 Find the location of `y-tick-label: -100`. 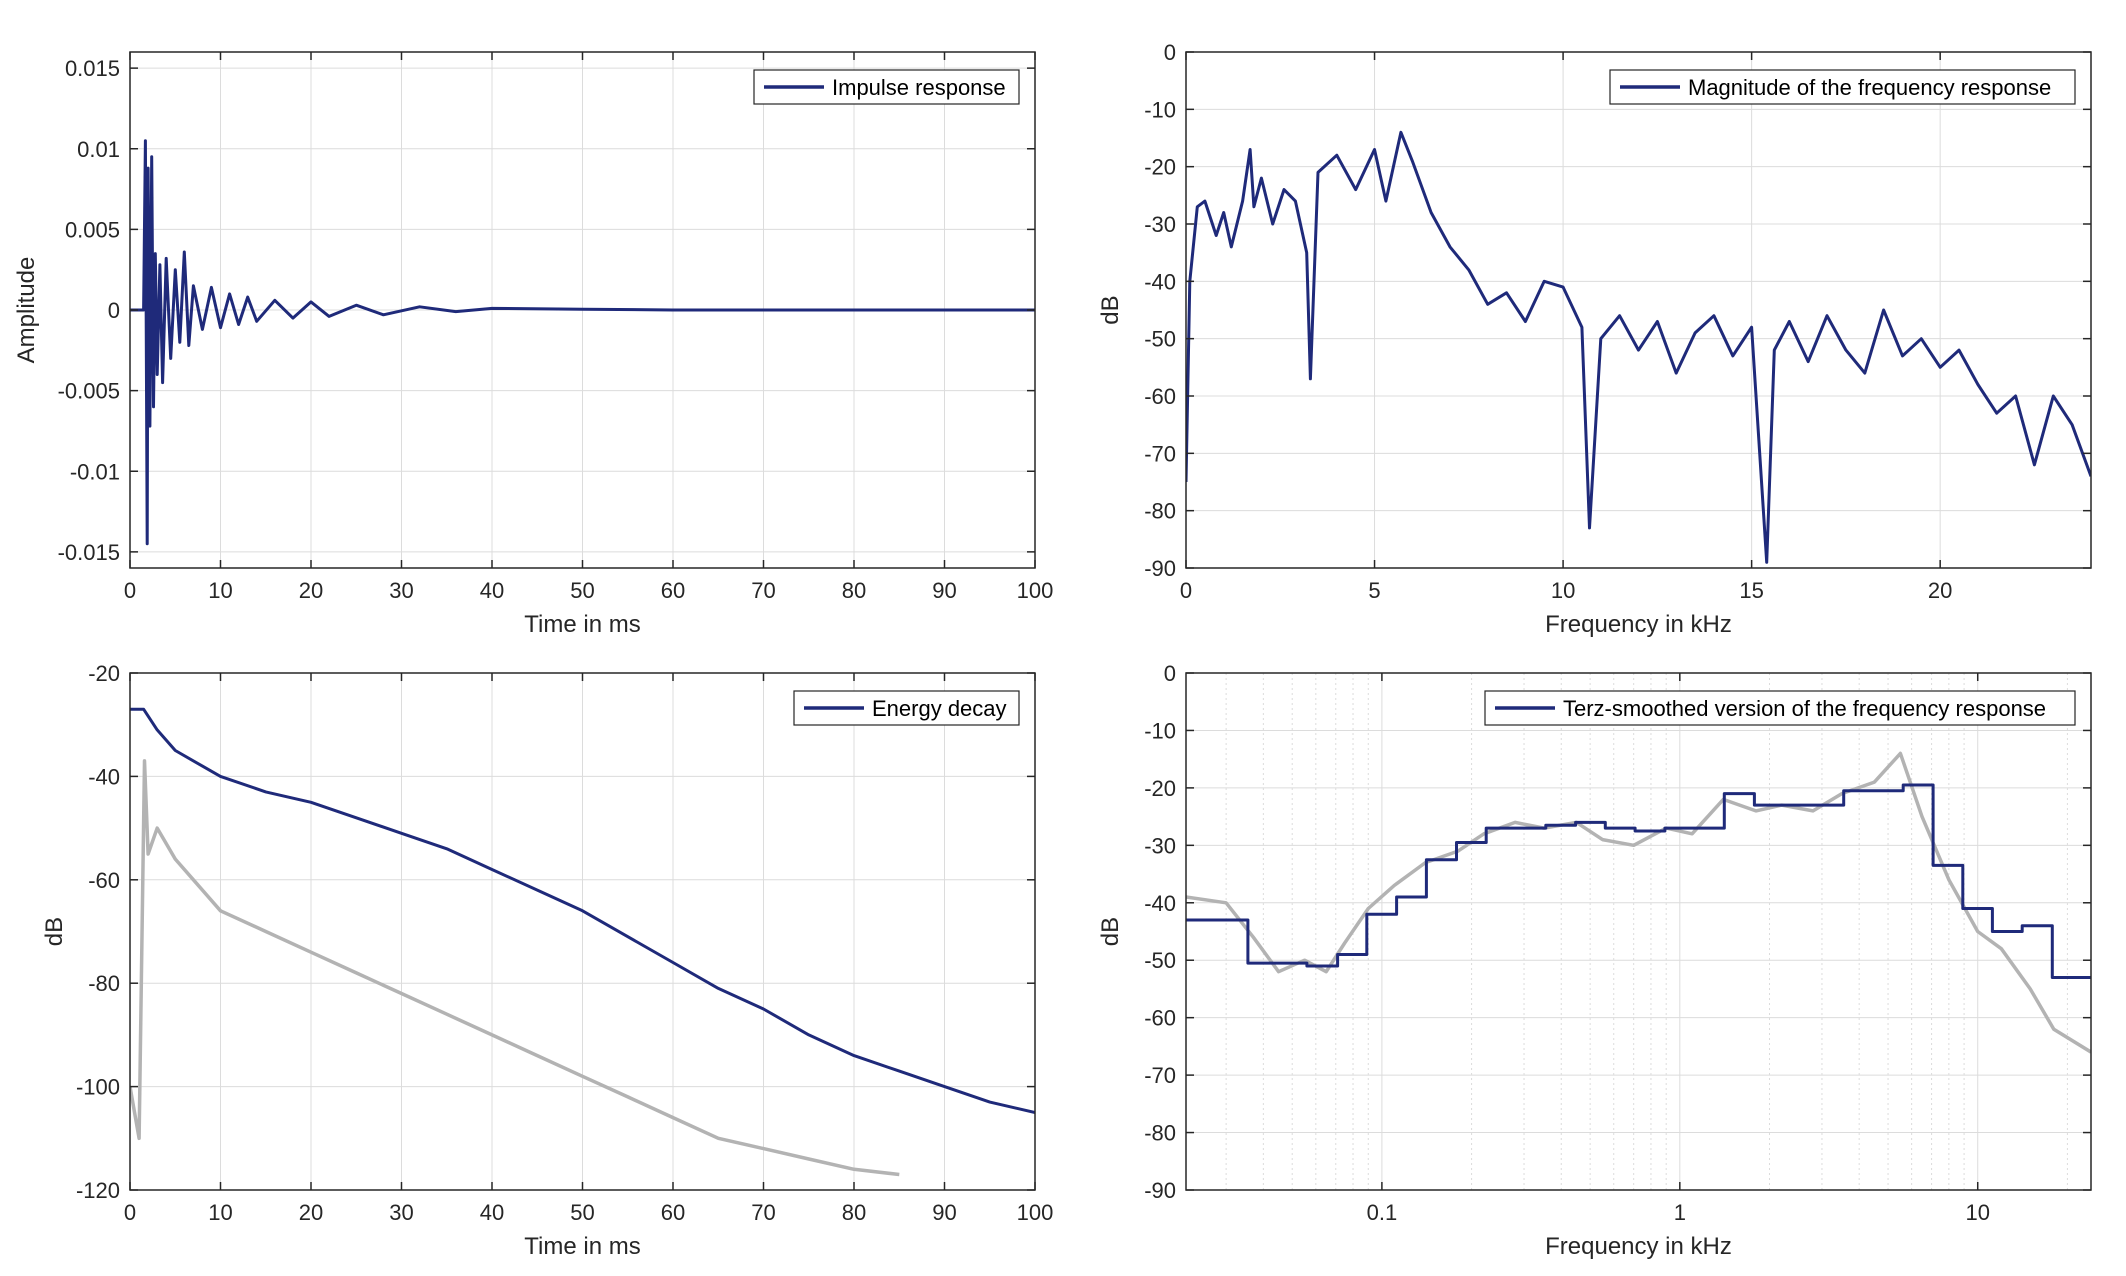

y-tick-label: -100 is located at coordinates (98, 1087).